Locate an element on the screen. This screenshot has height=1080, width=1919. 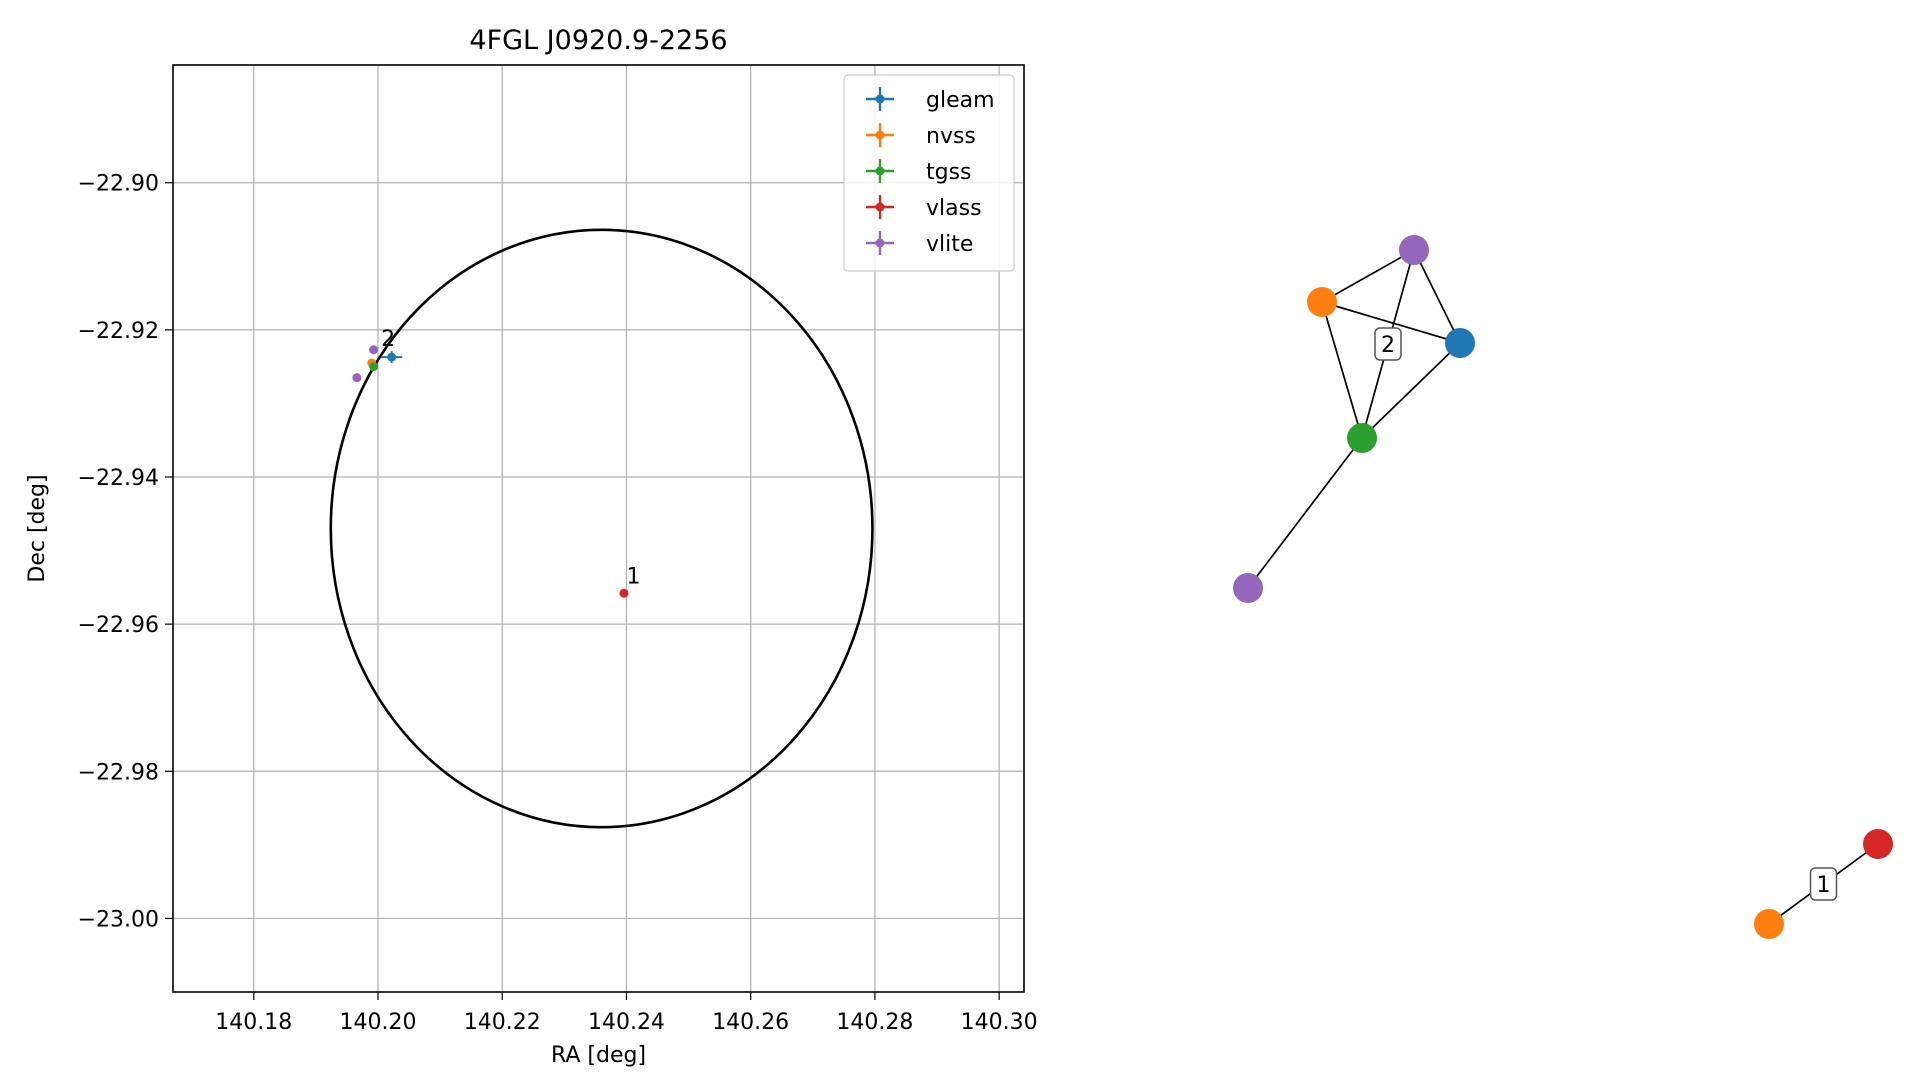
legend-label: vlass is located at coordinates (954, 208).